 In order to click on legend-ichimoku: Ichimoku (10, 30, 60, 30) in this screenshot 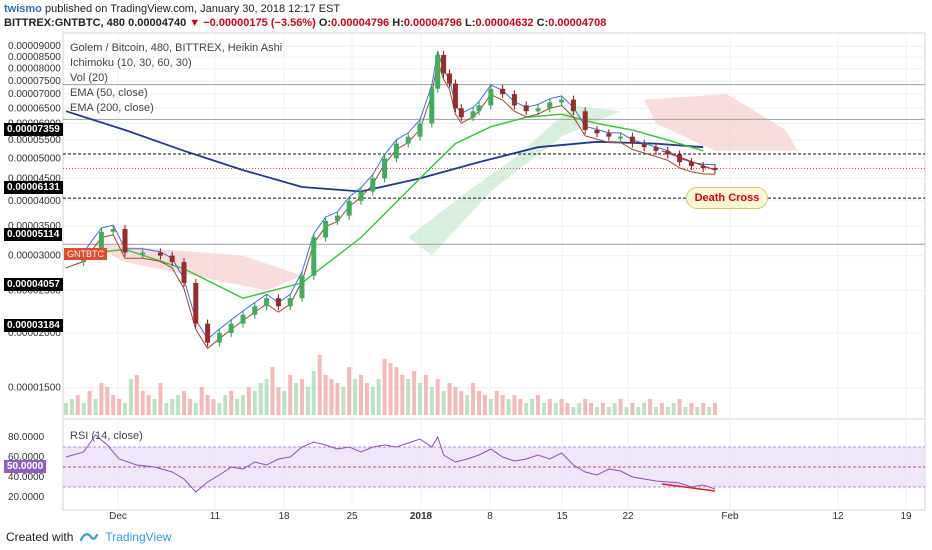, I will do `click(131, 63)`.